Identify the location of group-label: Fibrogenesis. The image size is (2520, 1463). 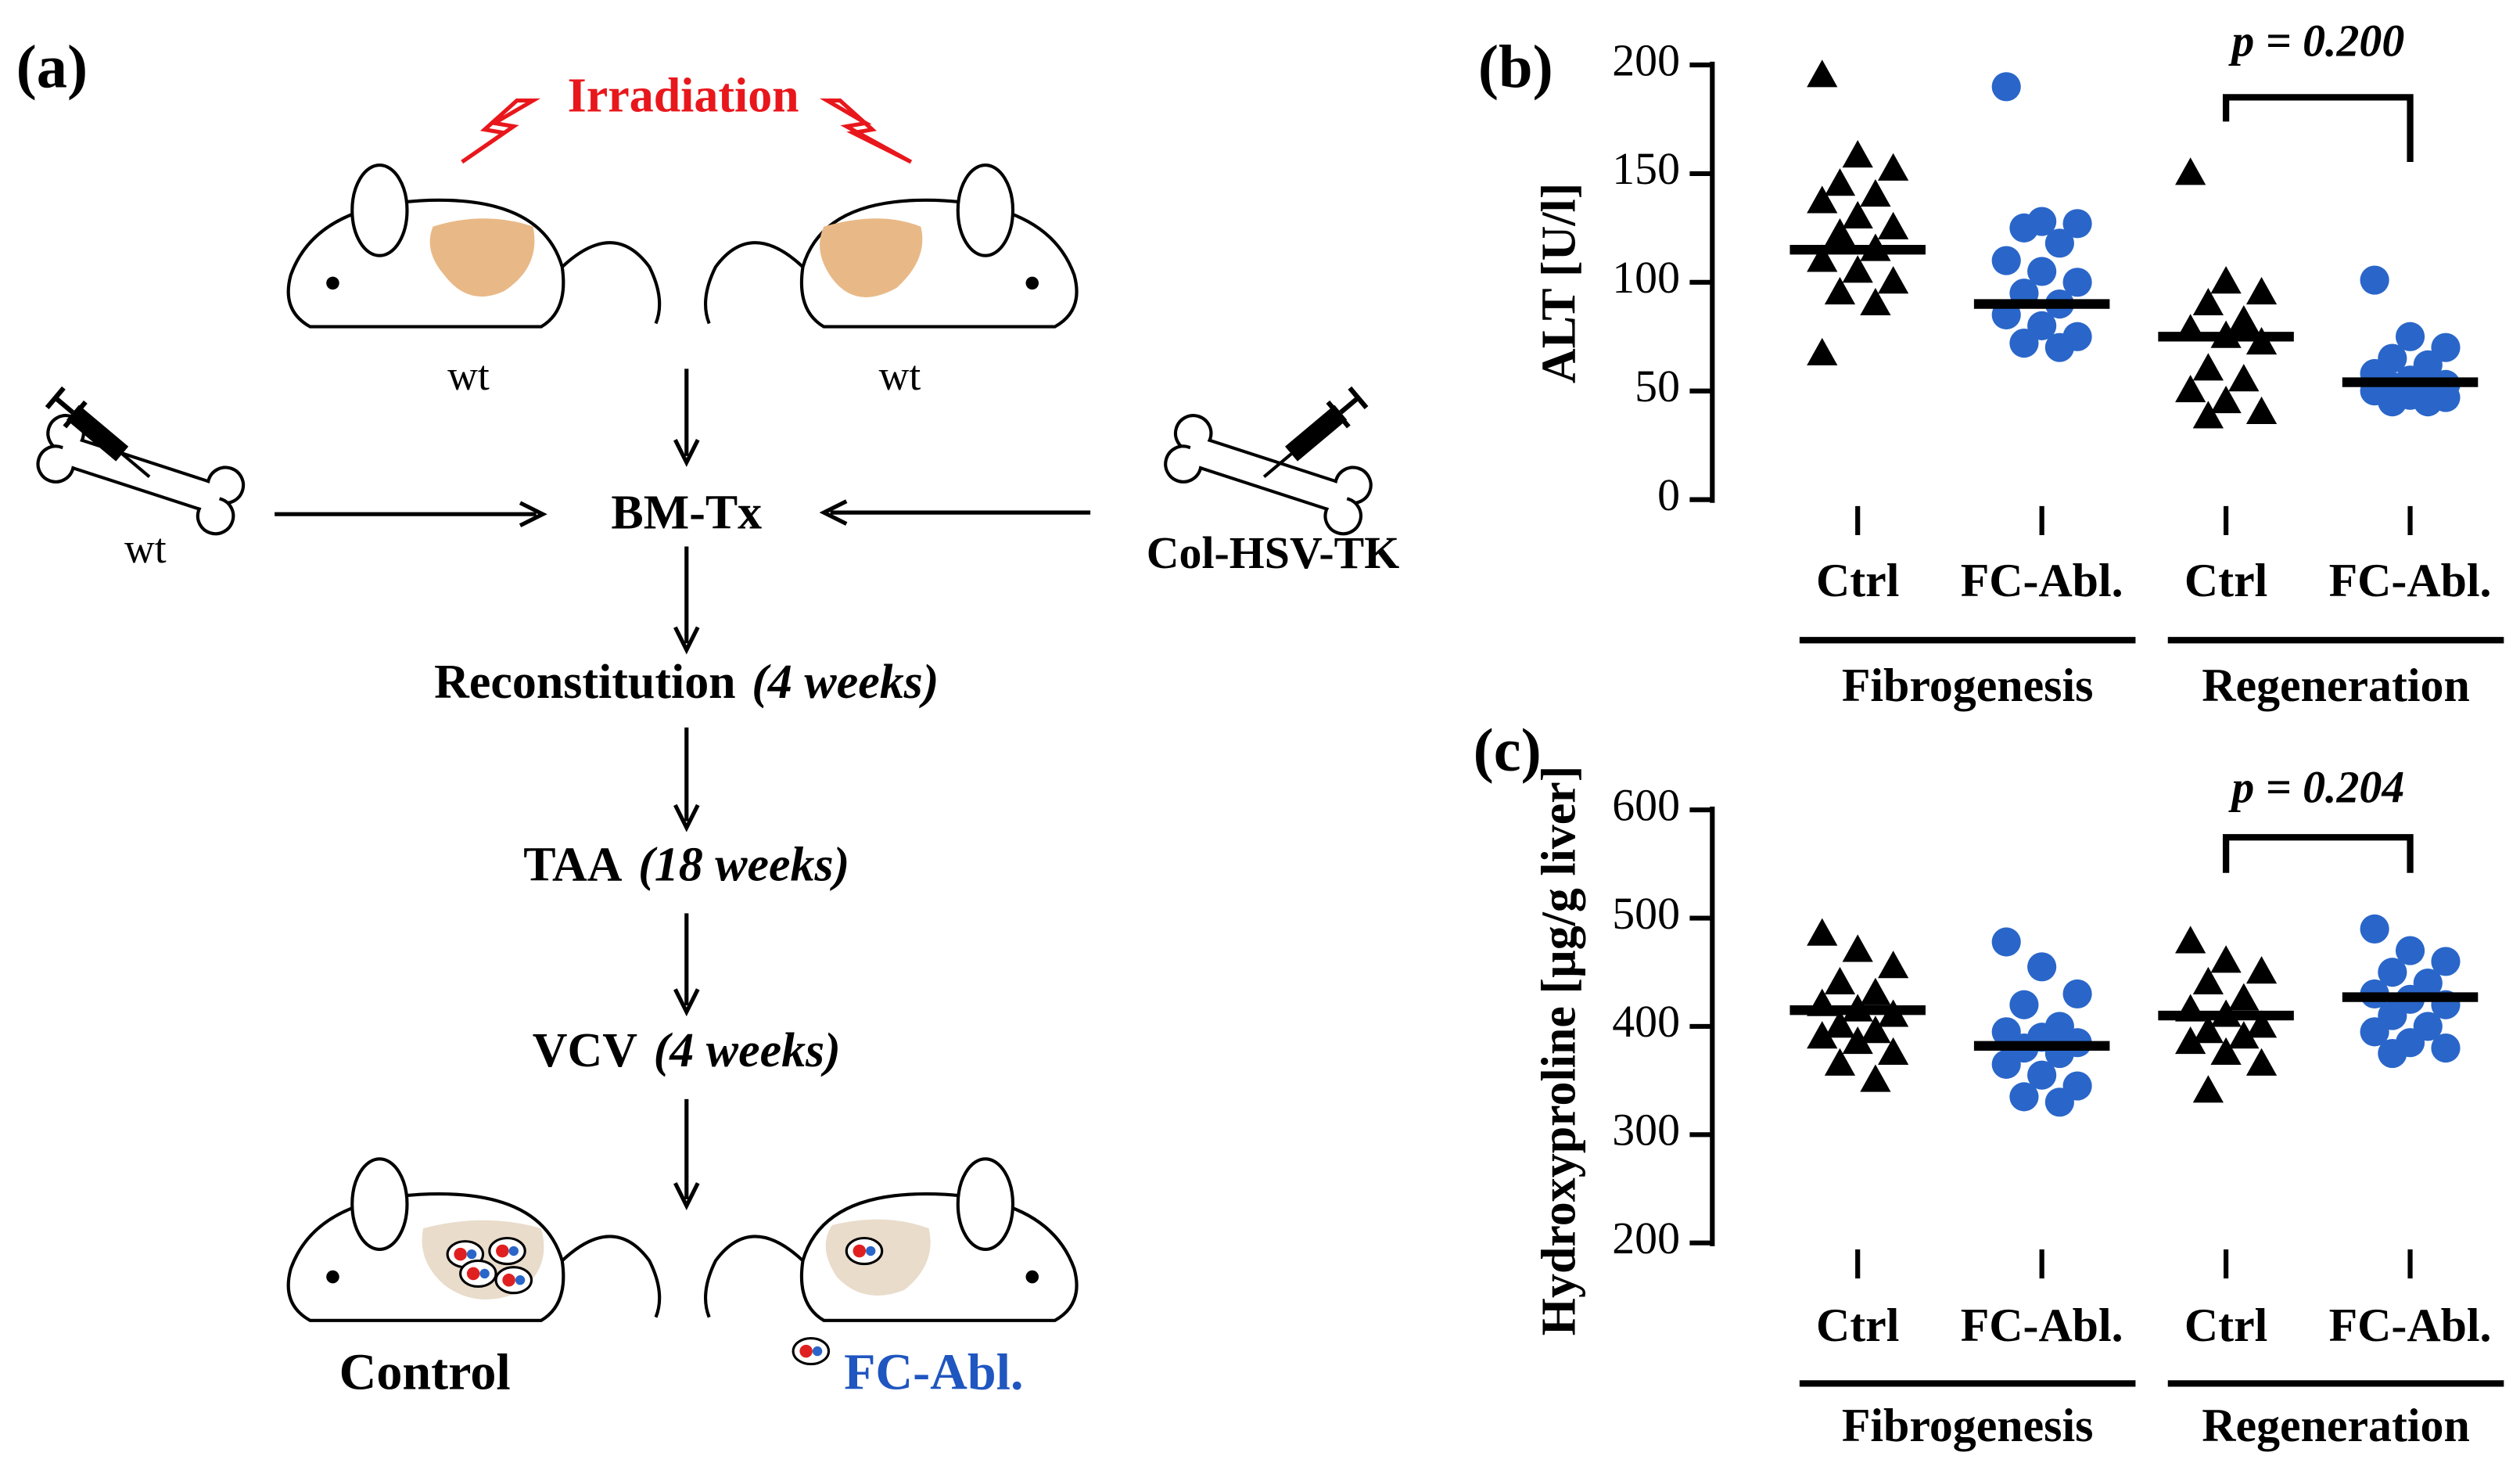
(1968, 685).